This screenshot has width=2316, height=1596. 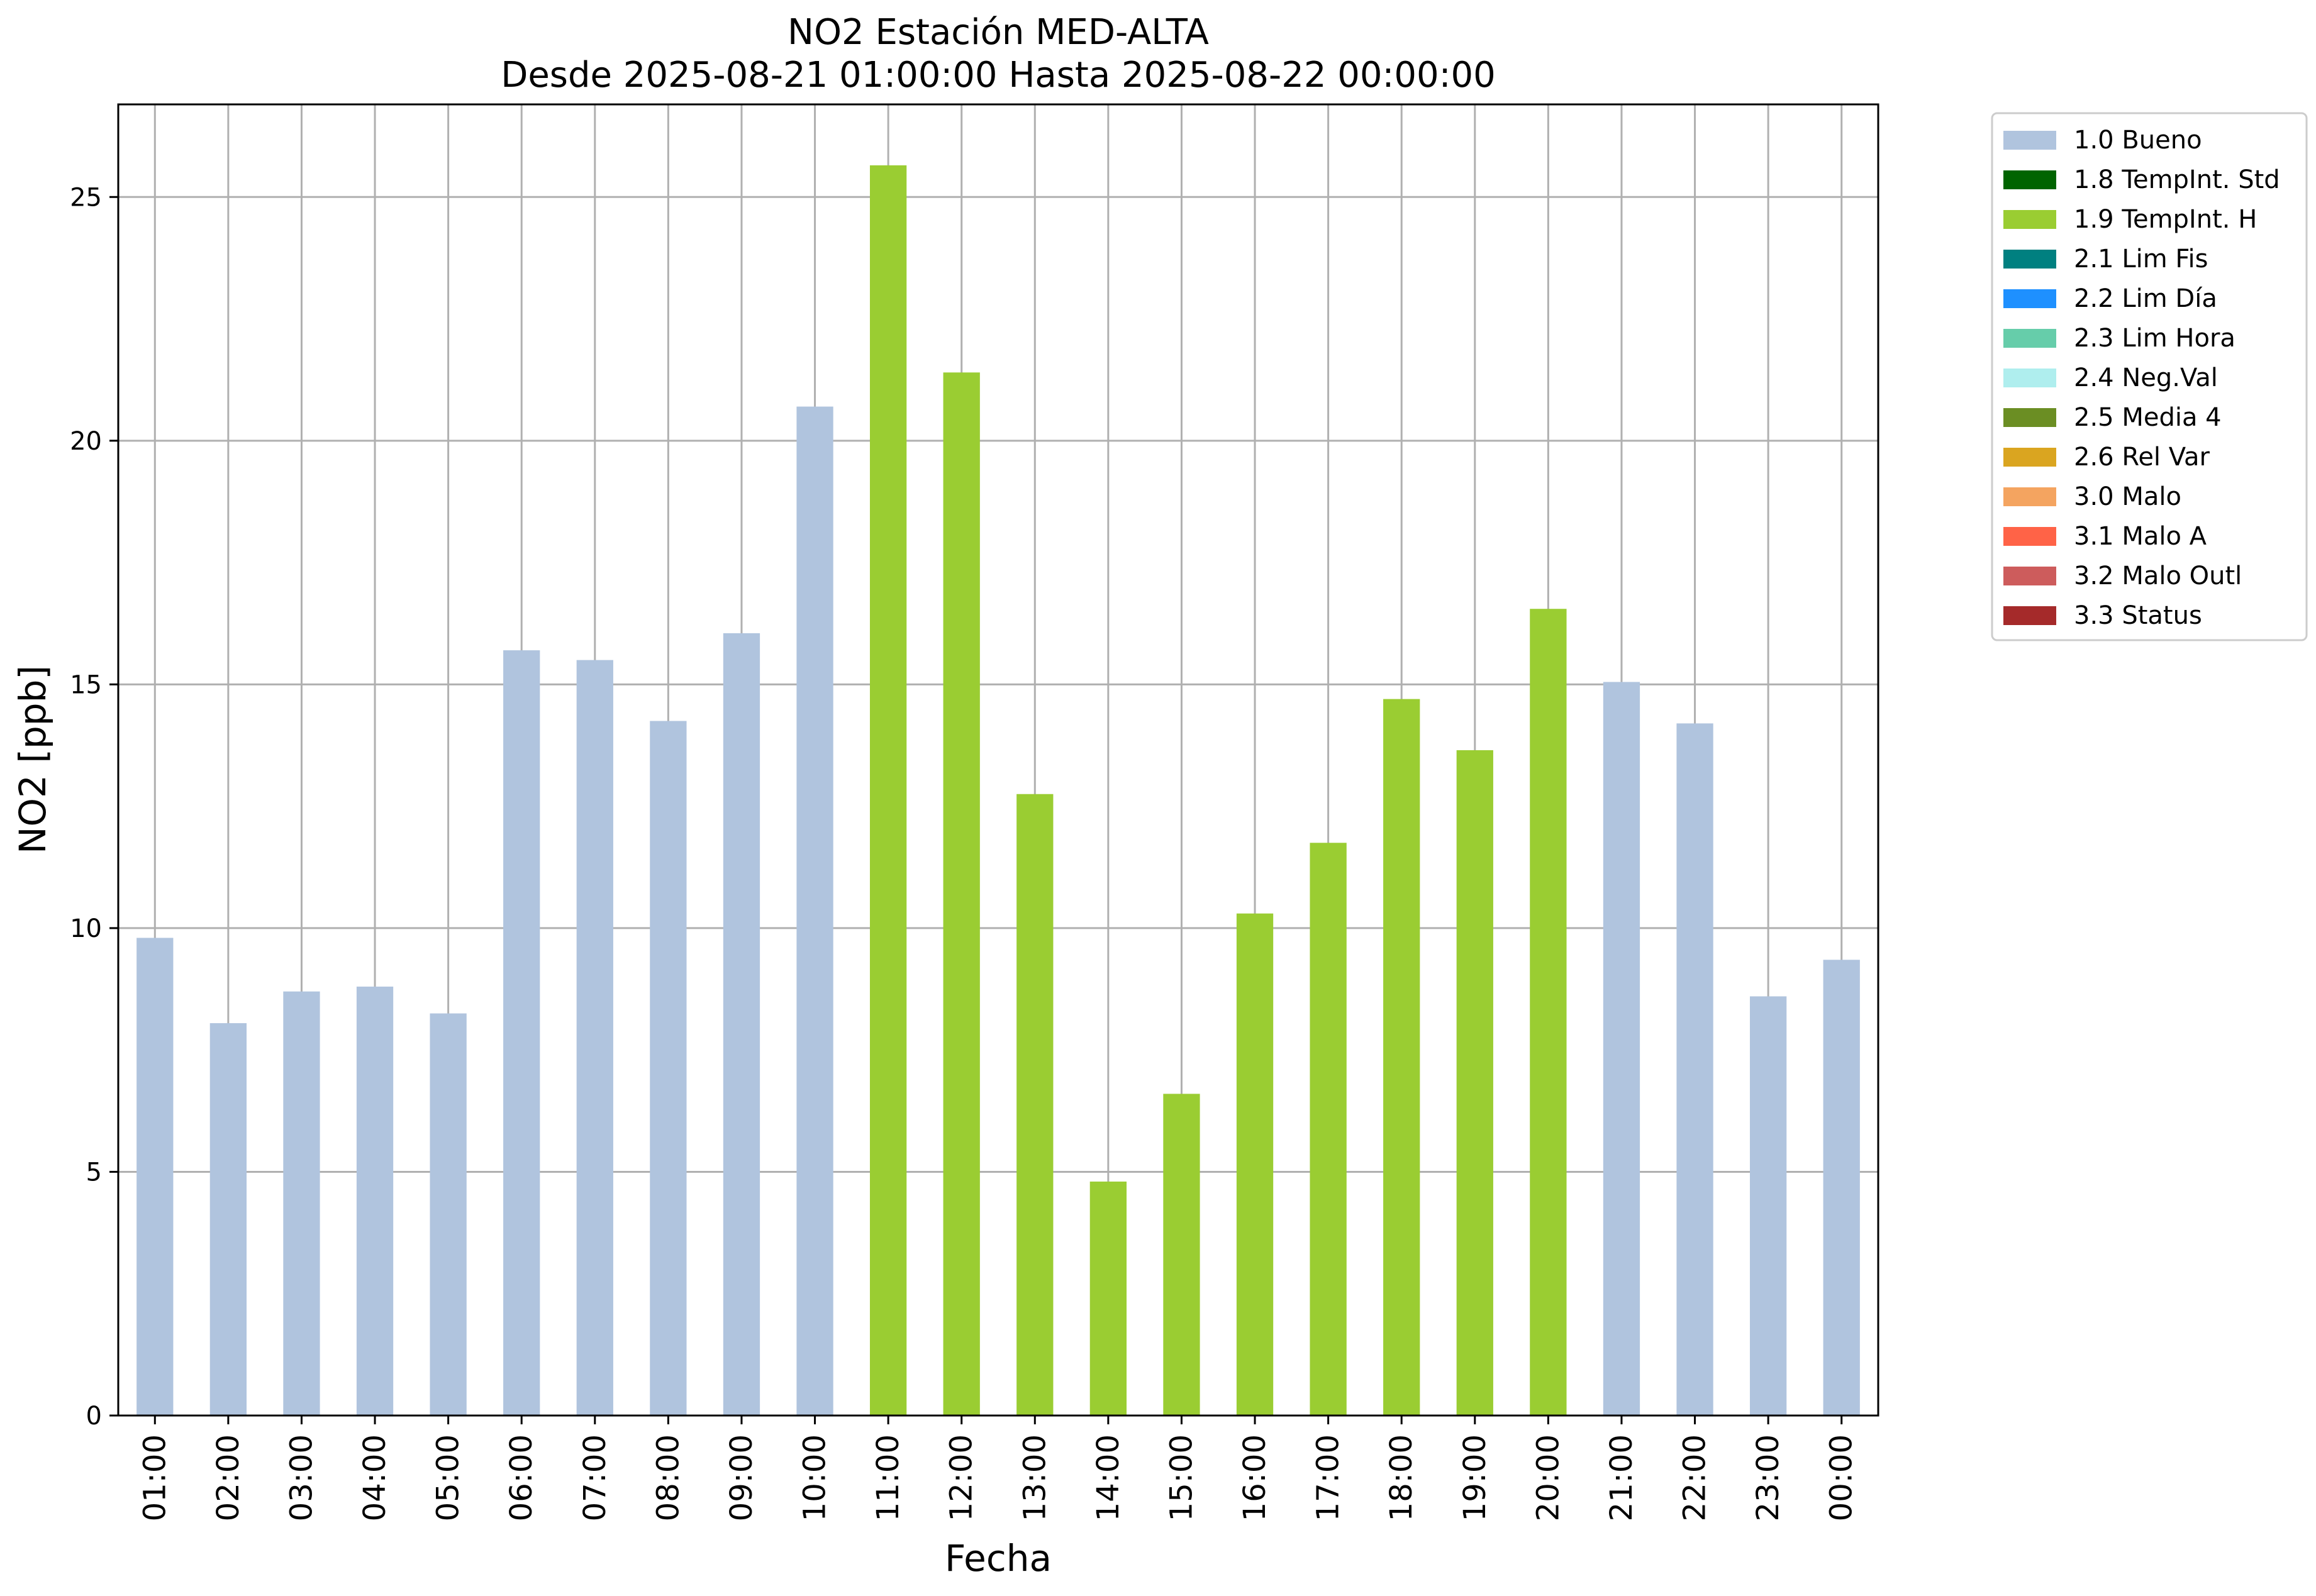 I want to click on x-tick-label: 00:00, so click(x=1841, y=1477).